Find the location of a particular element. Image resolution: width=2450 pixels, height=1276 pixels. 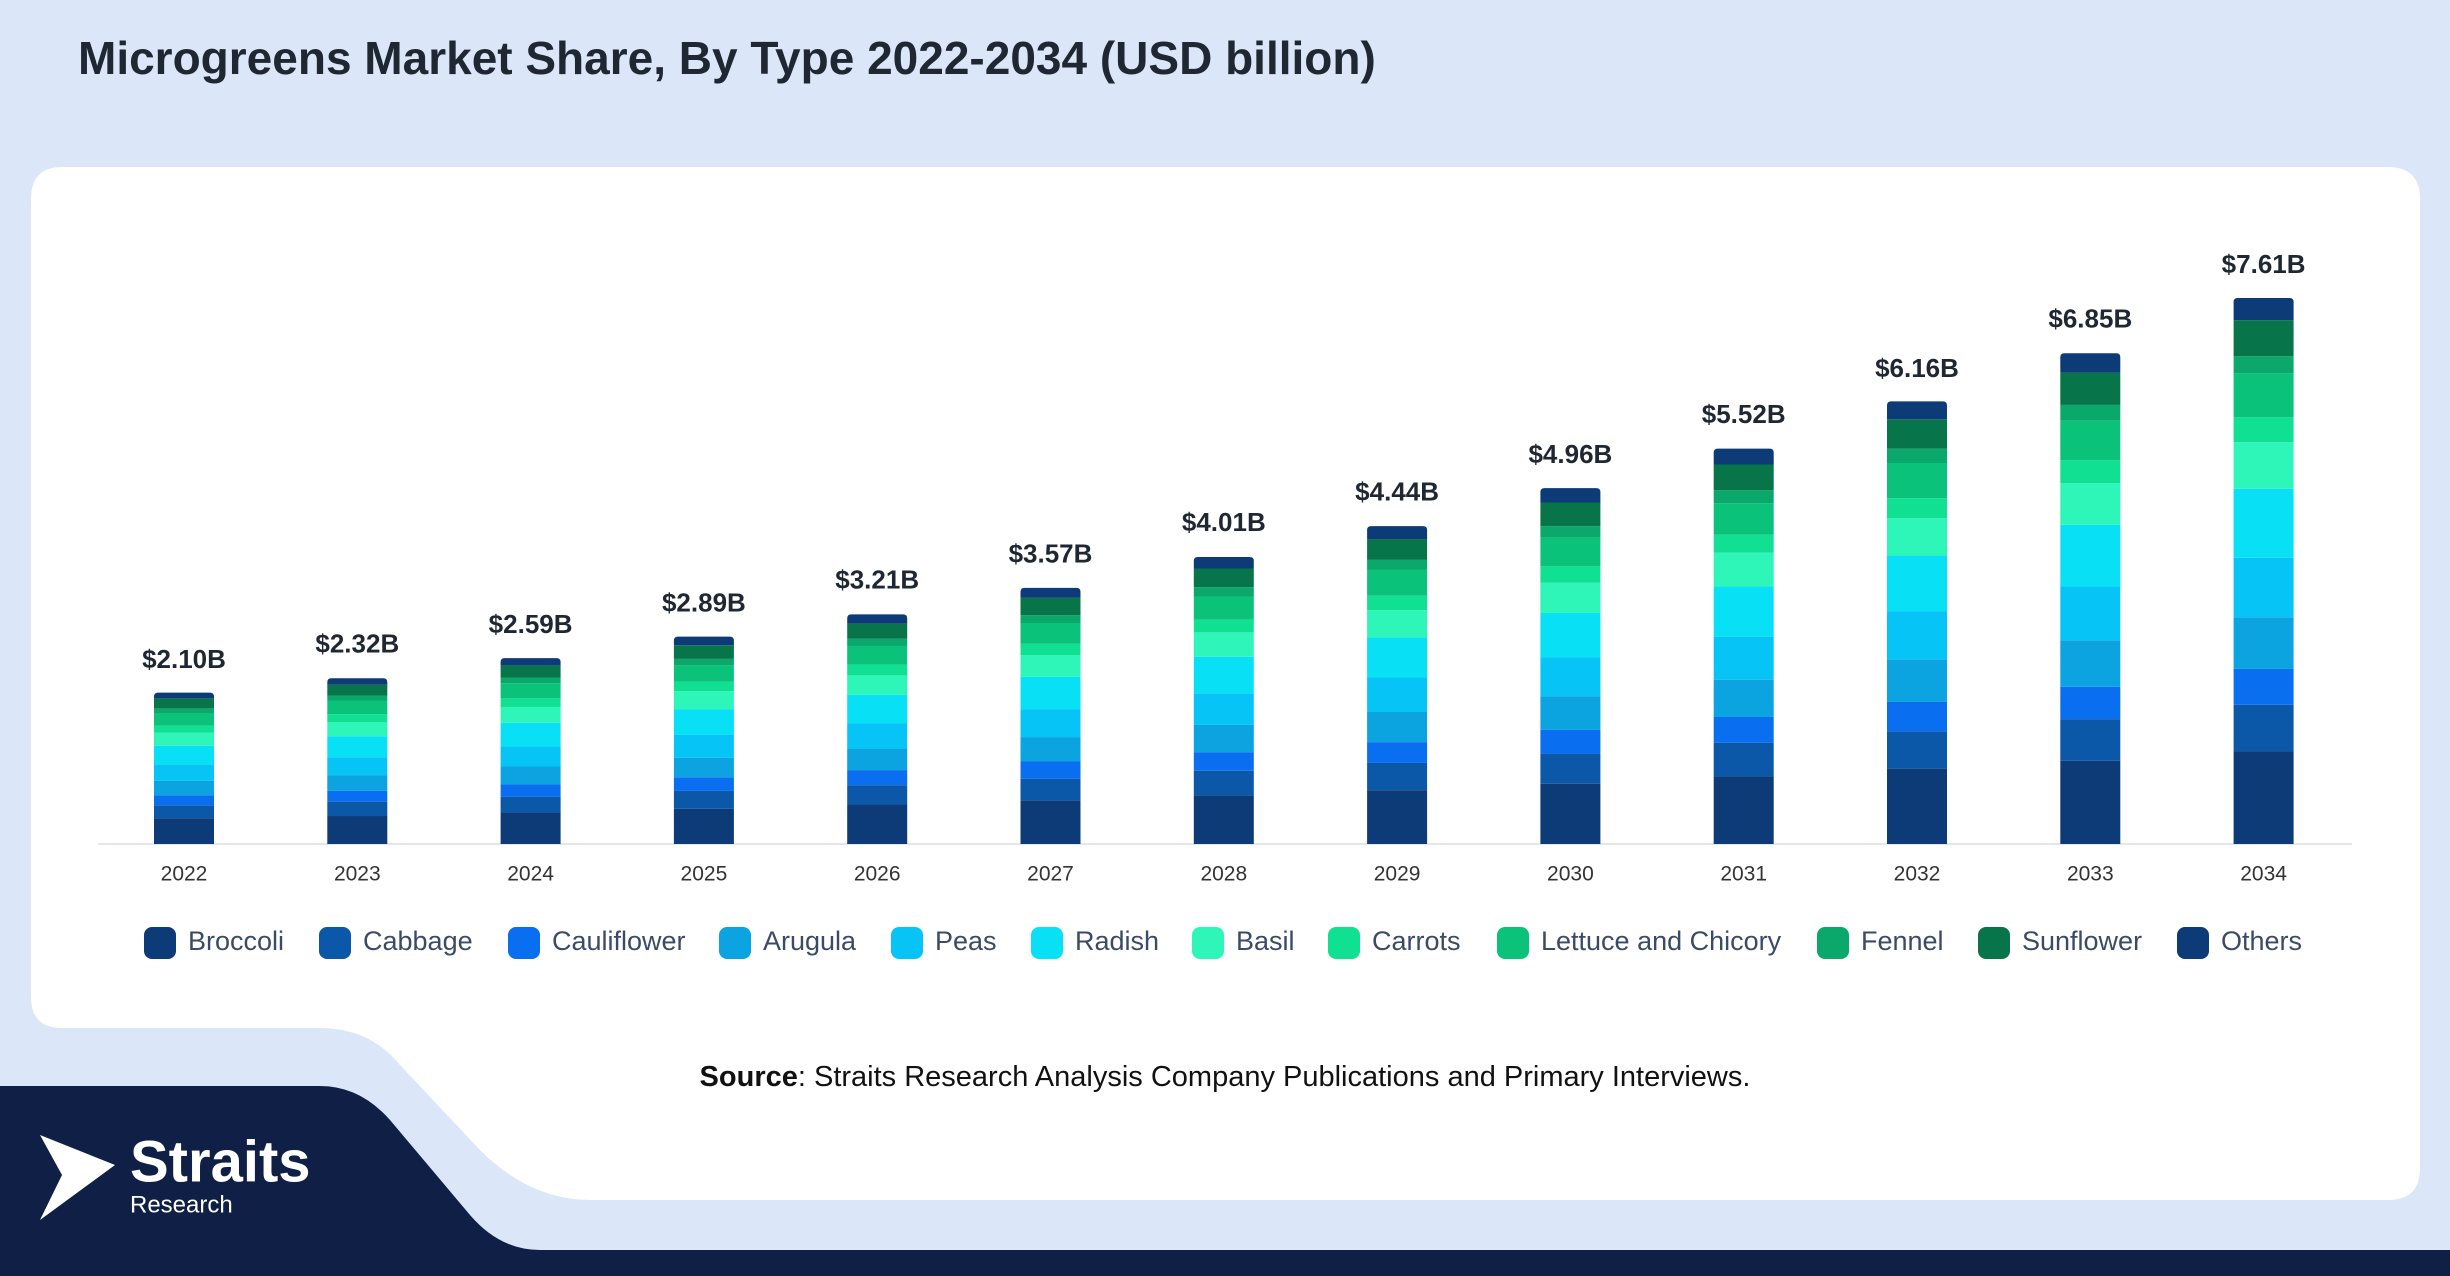

legend-label: Lettuce and Chicory is located at coordinates (1661, 941).